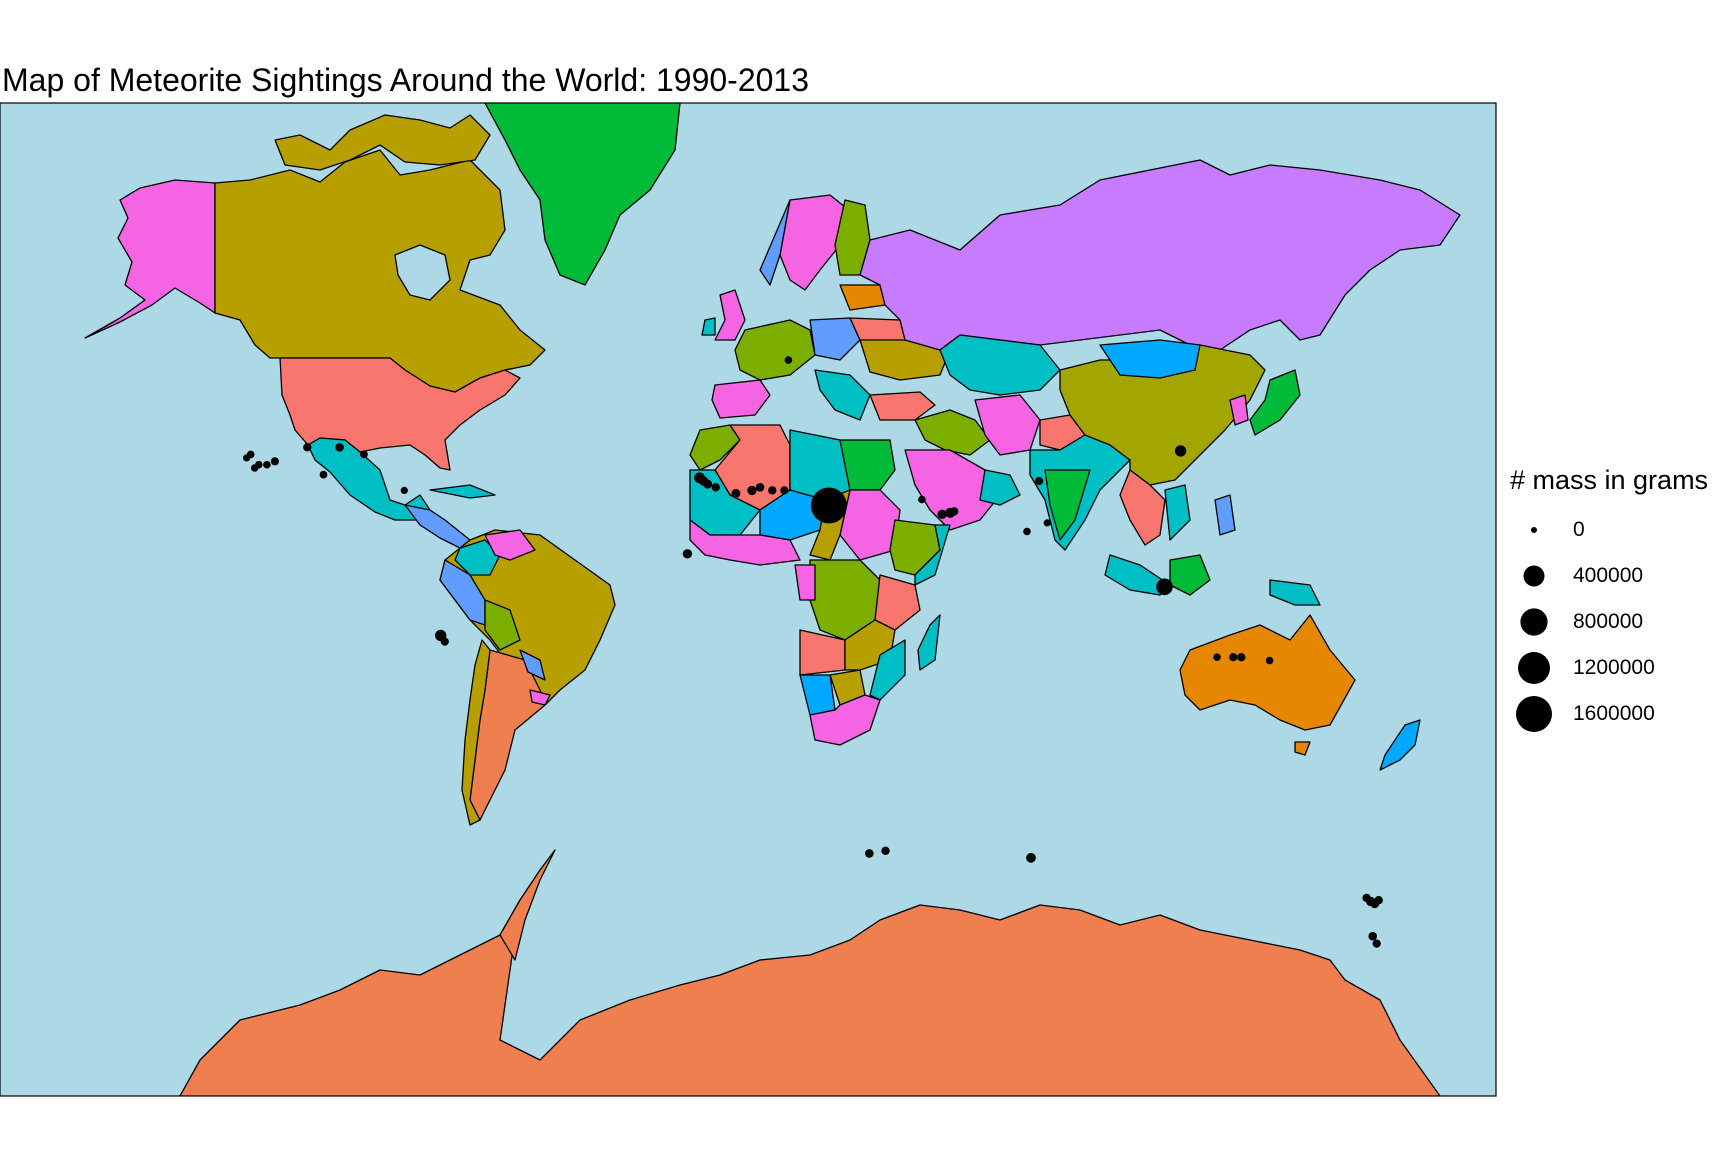  What do you see at coordinates (1267, 672) in the screenshot?
I see `region-australia` at bounding box center [1267, 672].